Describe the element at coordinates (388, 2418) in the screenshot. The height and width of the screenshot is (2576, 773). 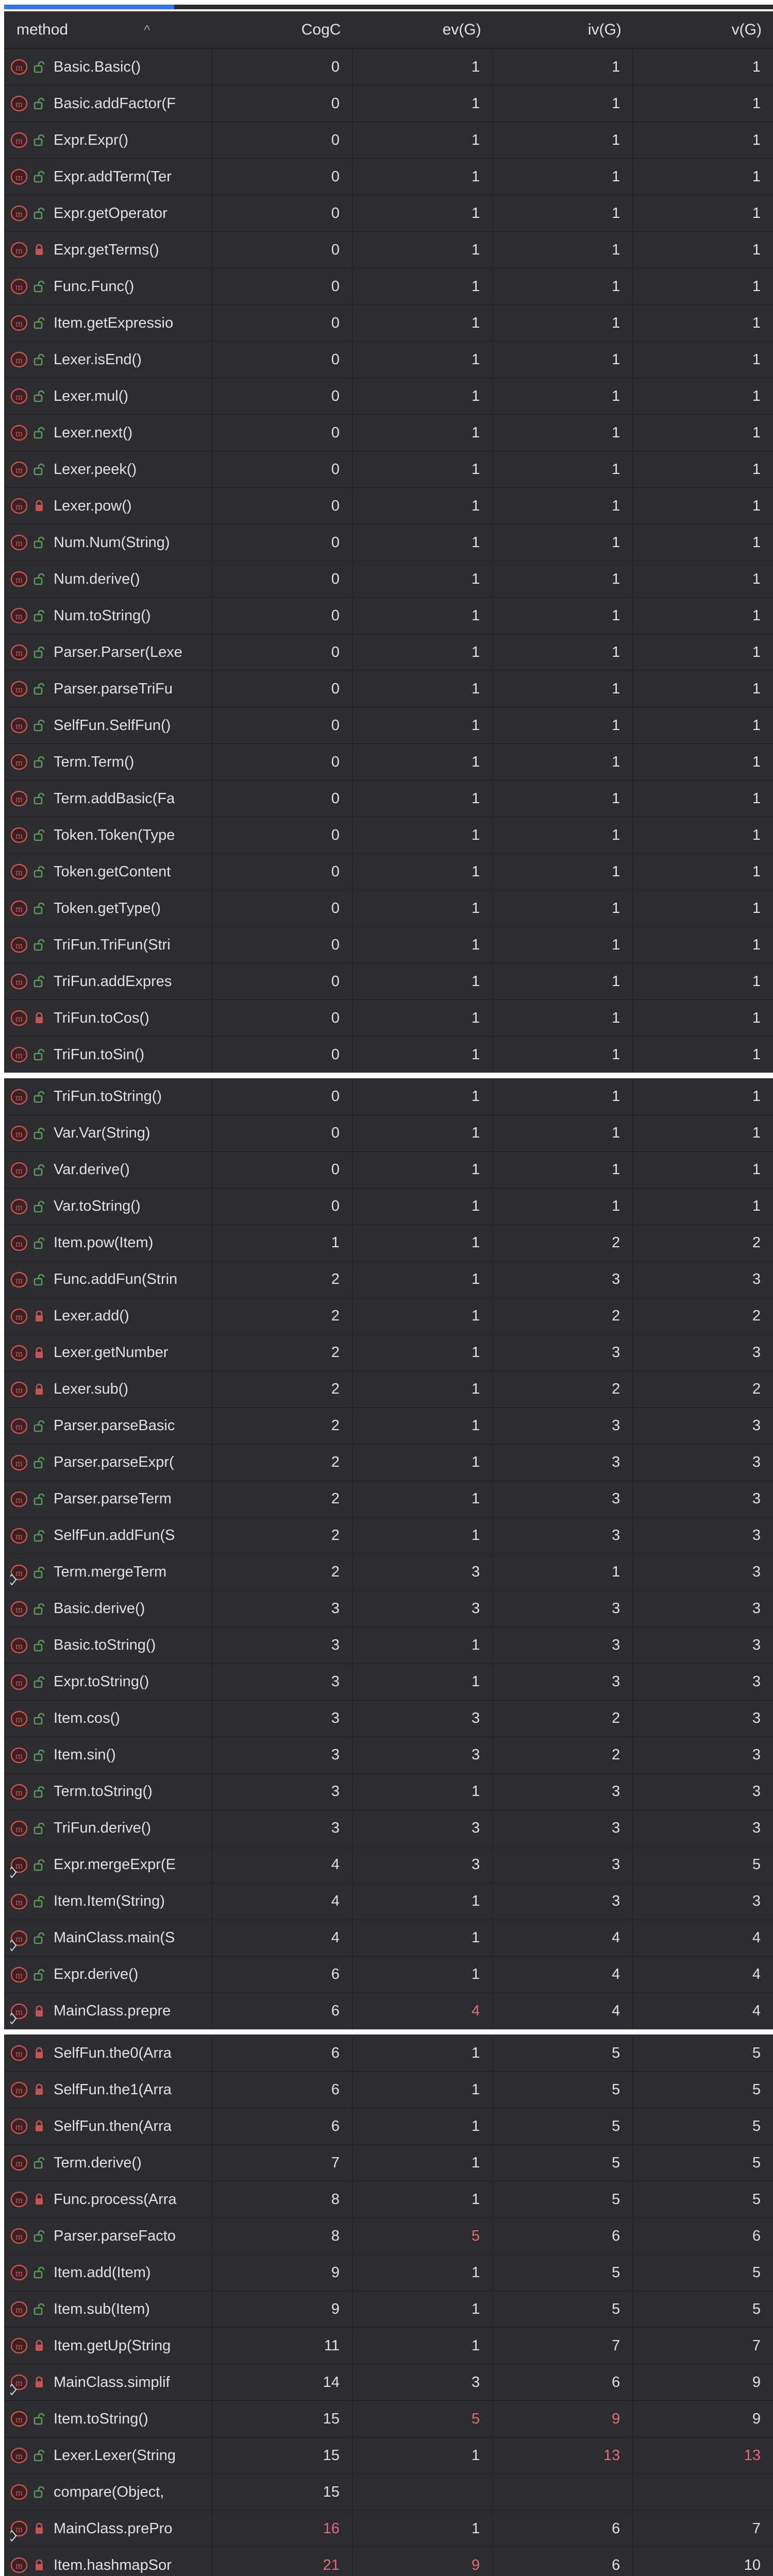
I see `table-row: m Item.toString() 15 5 9 9` at that location.